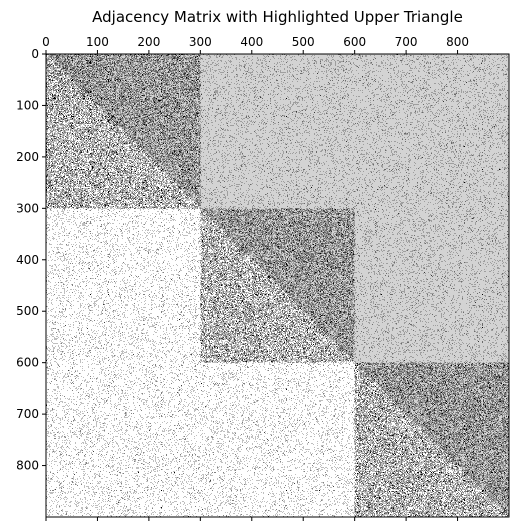 Image resolution: width=518 pixels, height=530 pixels. What do you see at coordinates (27, 157) in the screenshot?
I see `y-tick-label: 200` at bounding box center [27, 157].